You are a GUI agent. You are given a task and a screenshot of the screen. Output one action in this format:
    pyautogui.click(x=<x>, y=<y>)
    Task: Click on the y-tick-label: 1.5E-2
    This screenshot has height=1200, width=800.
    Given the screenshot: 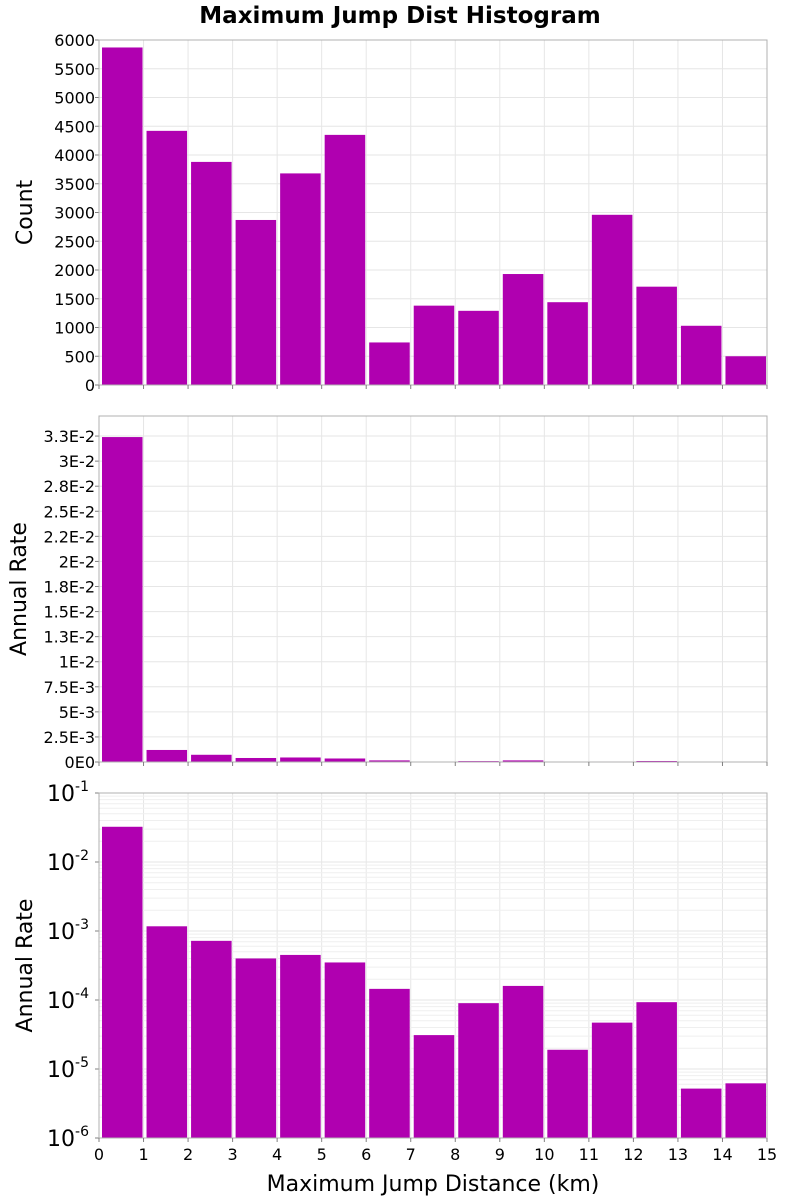 What is the action you would take?
    pyautogui.click(x=69, y=612)
    